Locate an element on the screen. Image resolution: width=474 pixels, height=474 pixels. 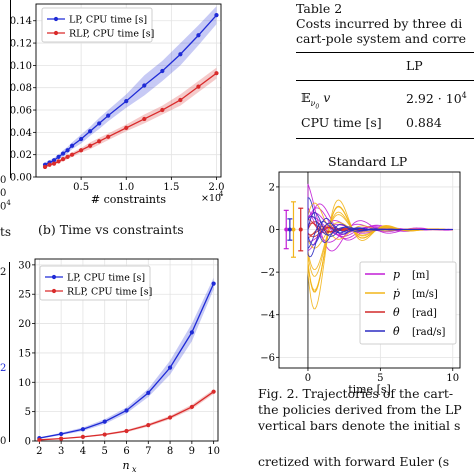
x-tick-label: 9 is located at coordinates (192, 451).